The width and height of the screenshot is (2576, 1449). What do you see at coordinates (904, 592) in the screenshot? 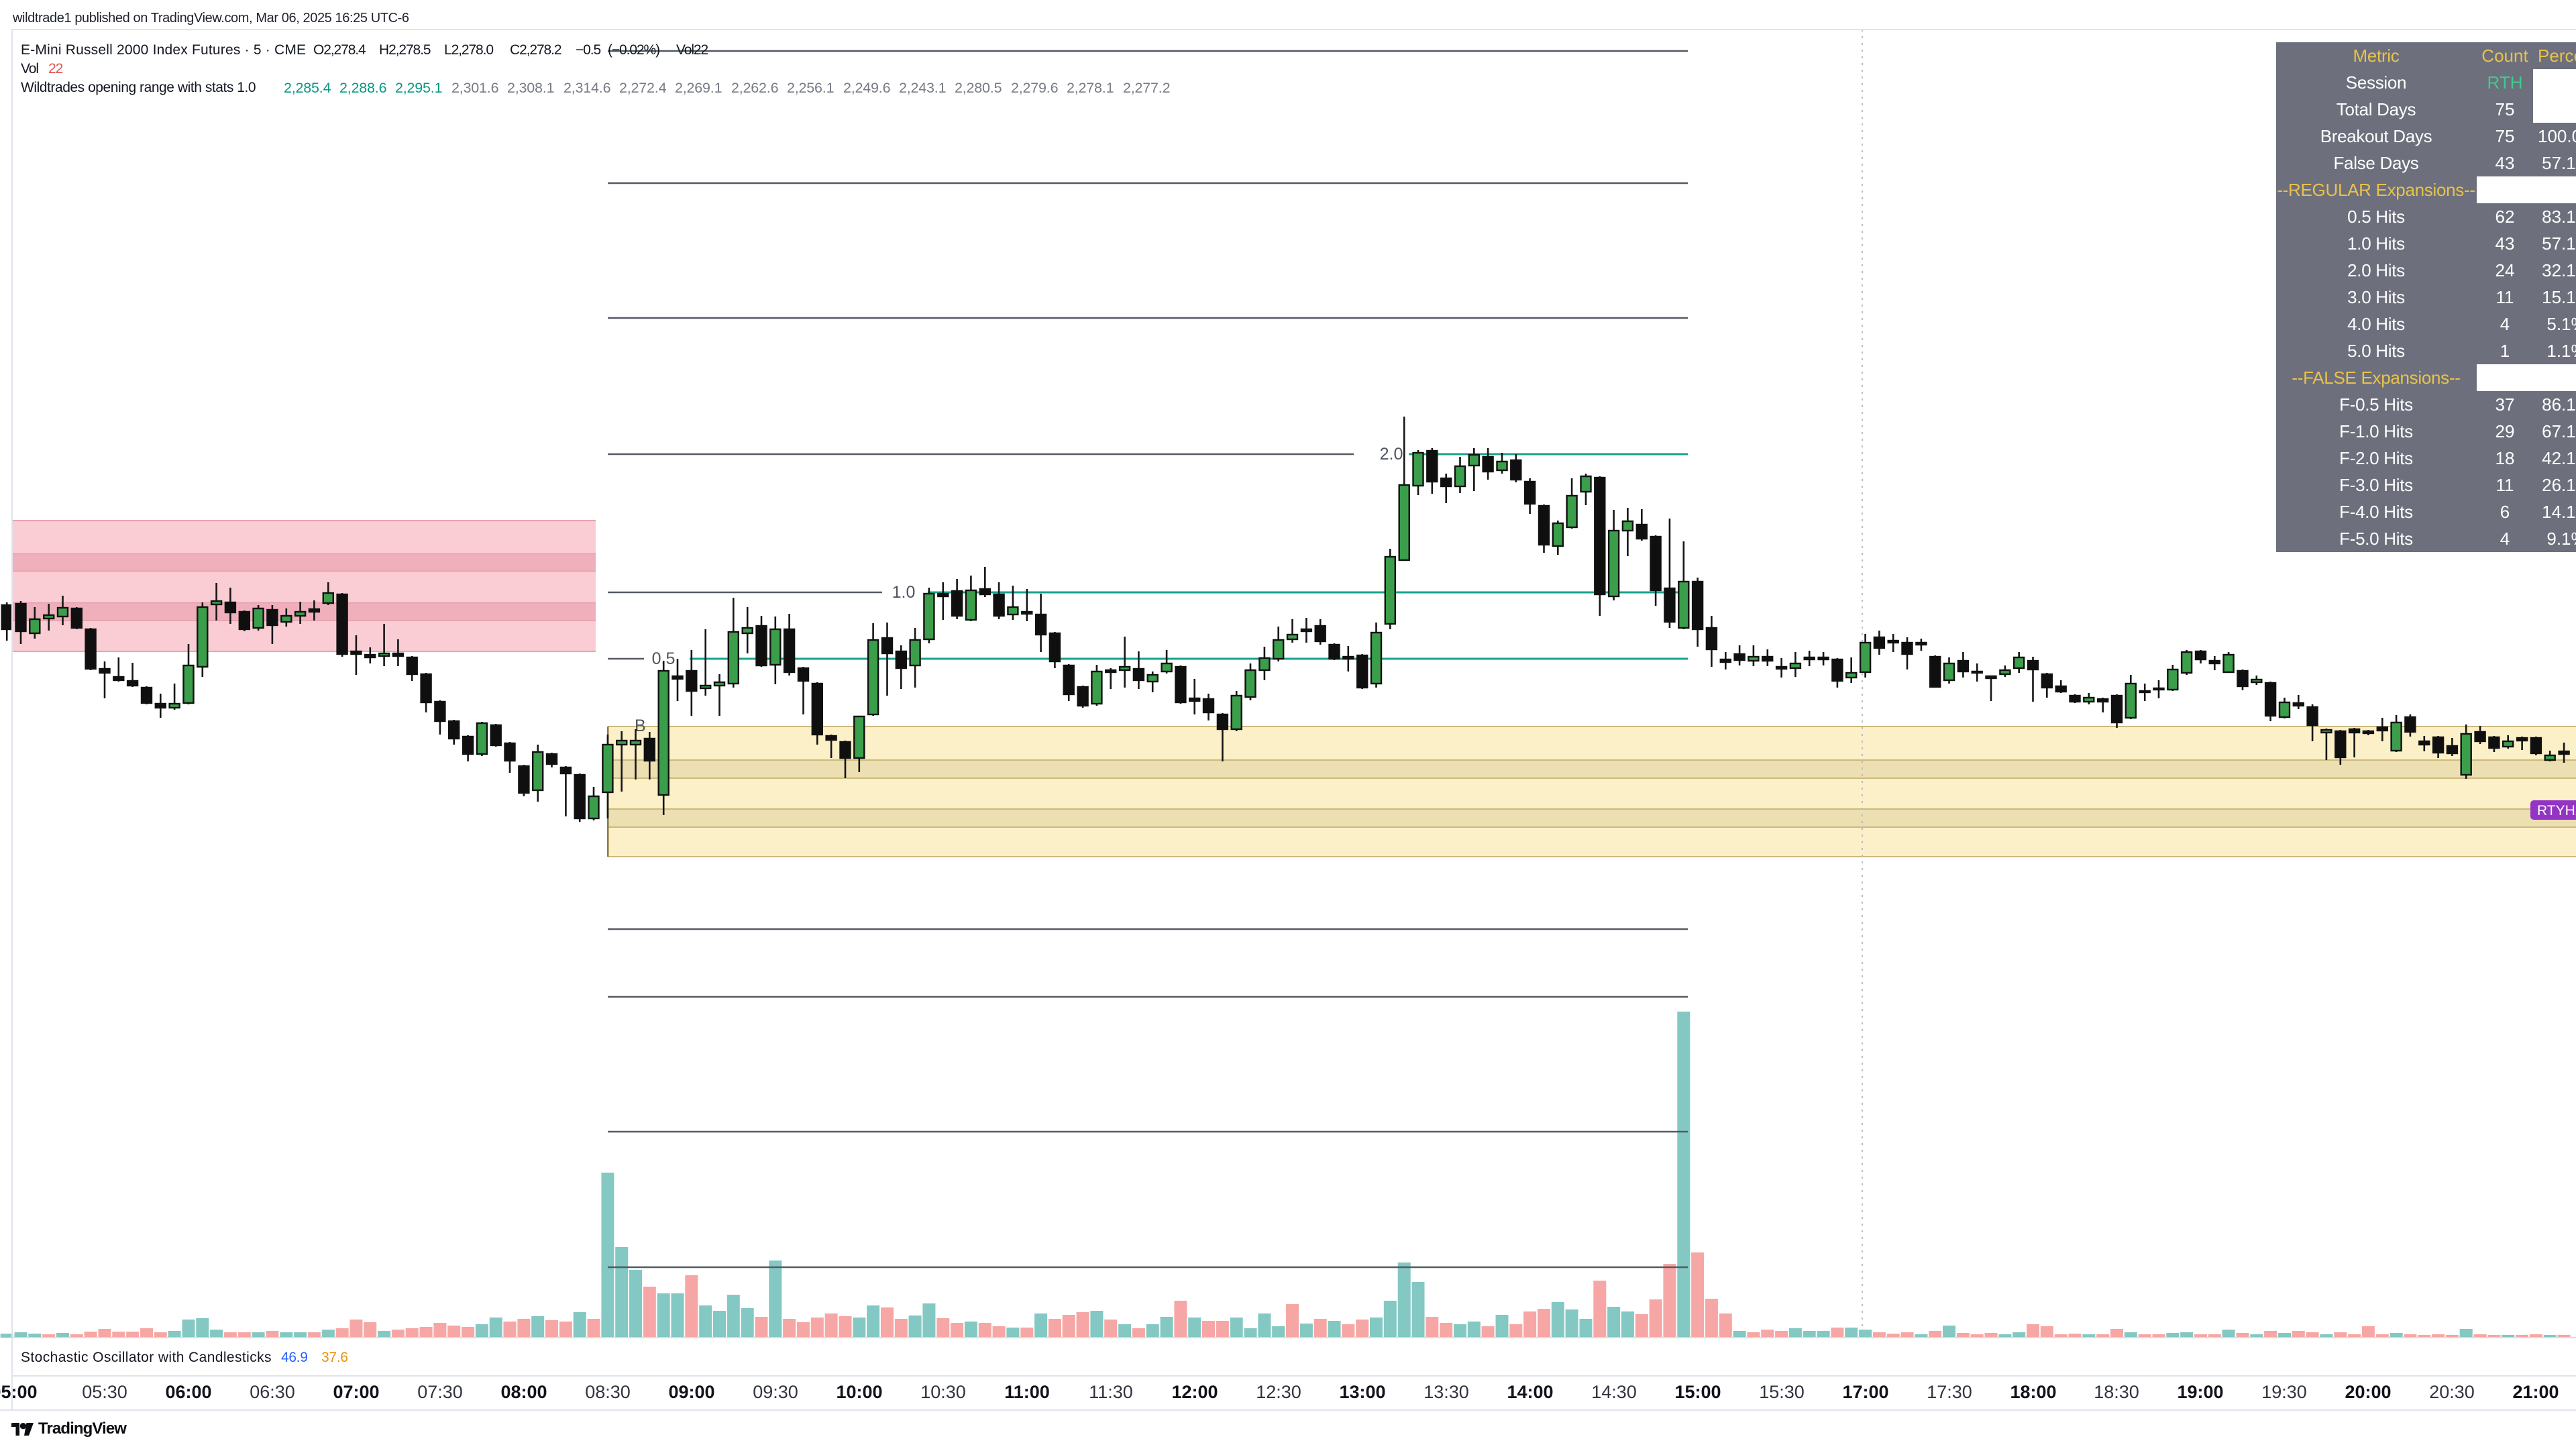
I see `svg-text: 1.0` at bounding box center [904, 592].